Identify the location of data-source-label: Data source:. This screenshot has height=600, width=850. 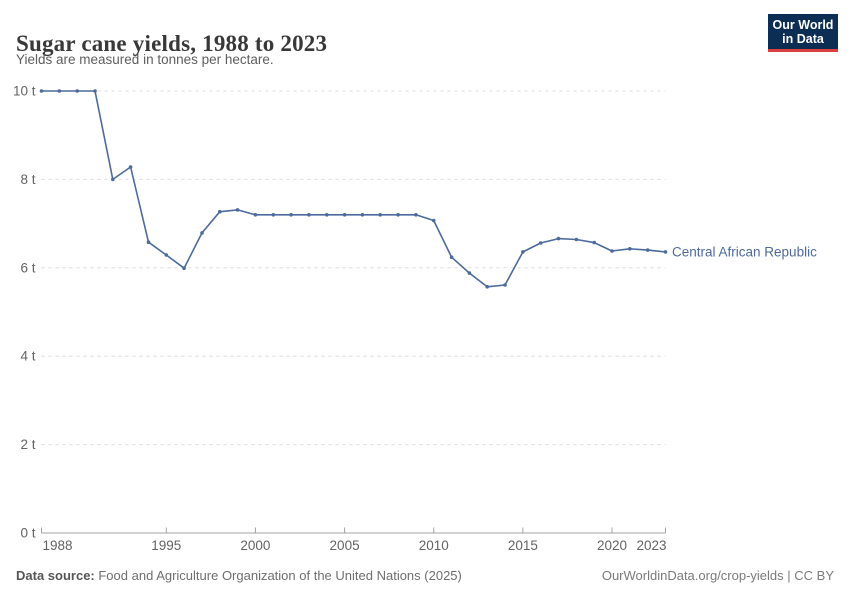
(55, 575).